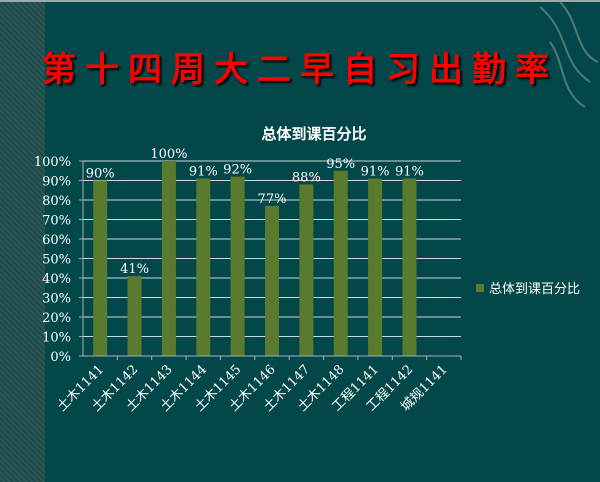 The image size is (600, 482). I want to click on y-tick-label: 10%, so click(56, 338).